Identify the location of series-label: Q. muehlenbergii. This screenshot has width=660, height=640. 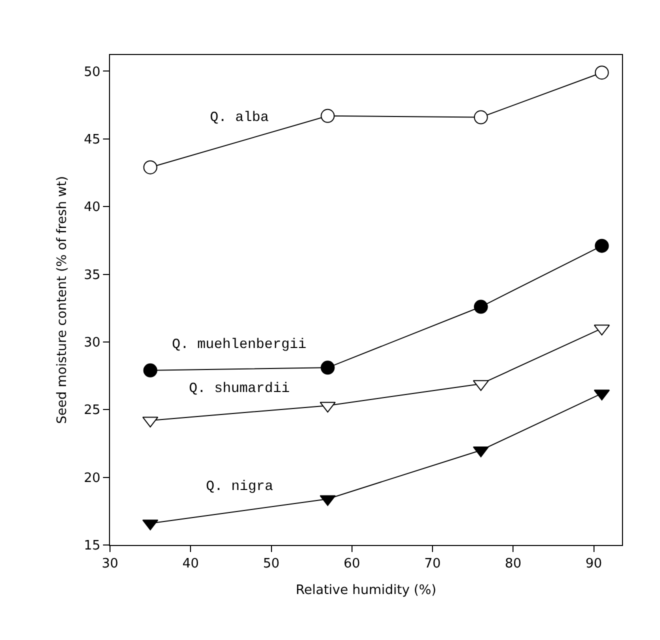
(239, 345).